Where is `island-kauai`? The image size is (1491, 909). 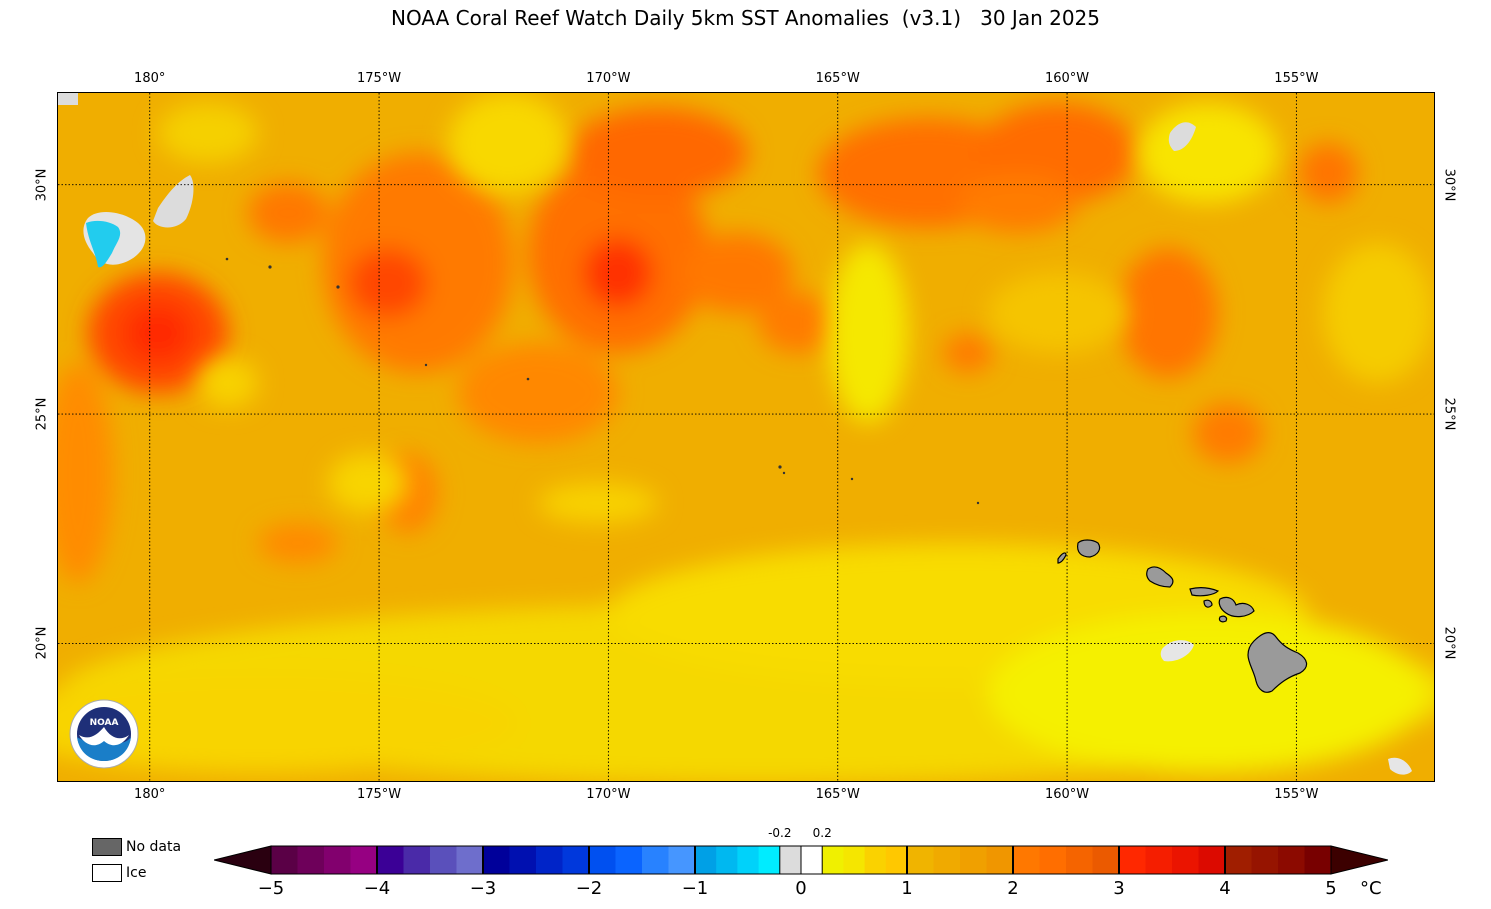 island-kauai is located at coordinates (1089, 548).